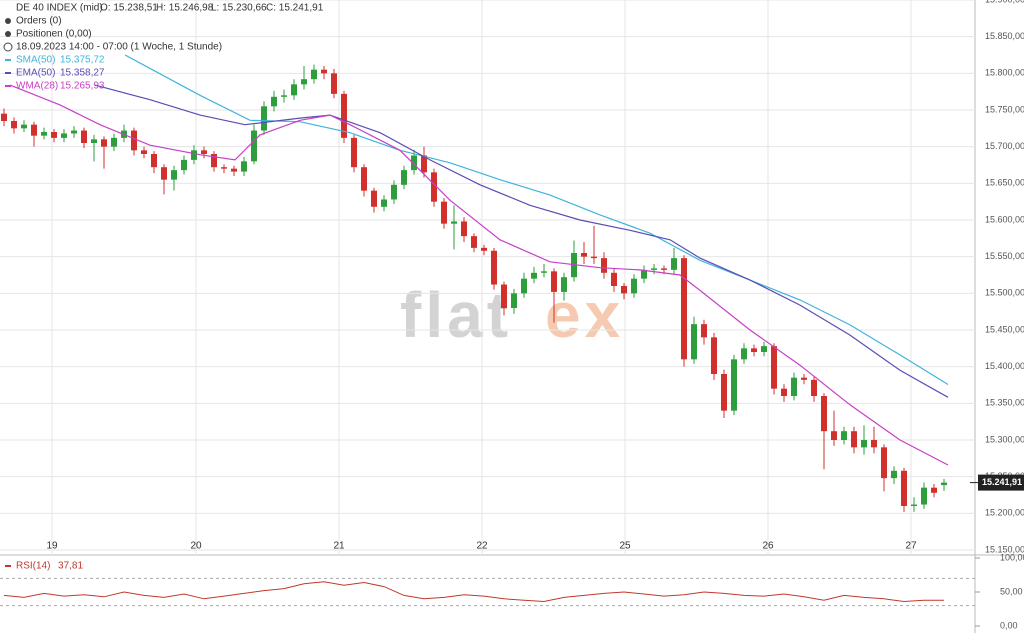  I want to click on y-tick-label: 15.750,00, so click(1004, 109).